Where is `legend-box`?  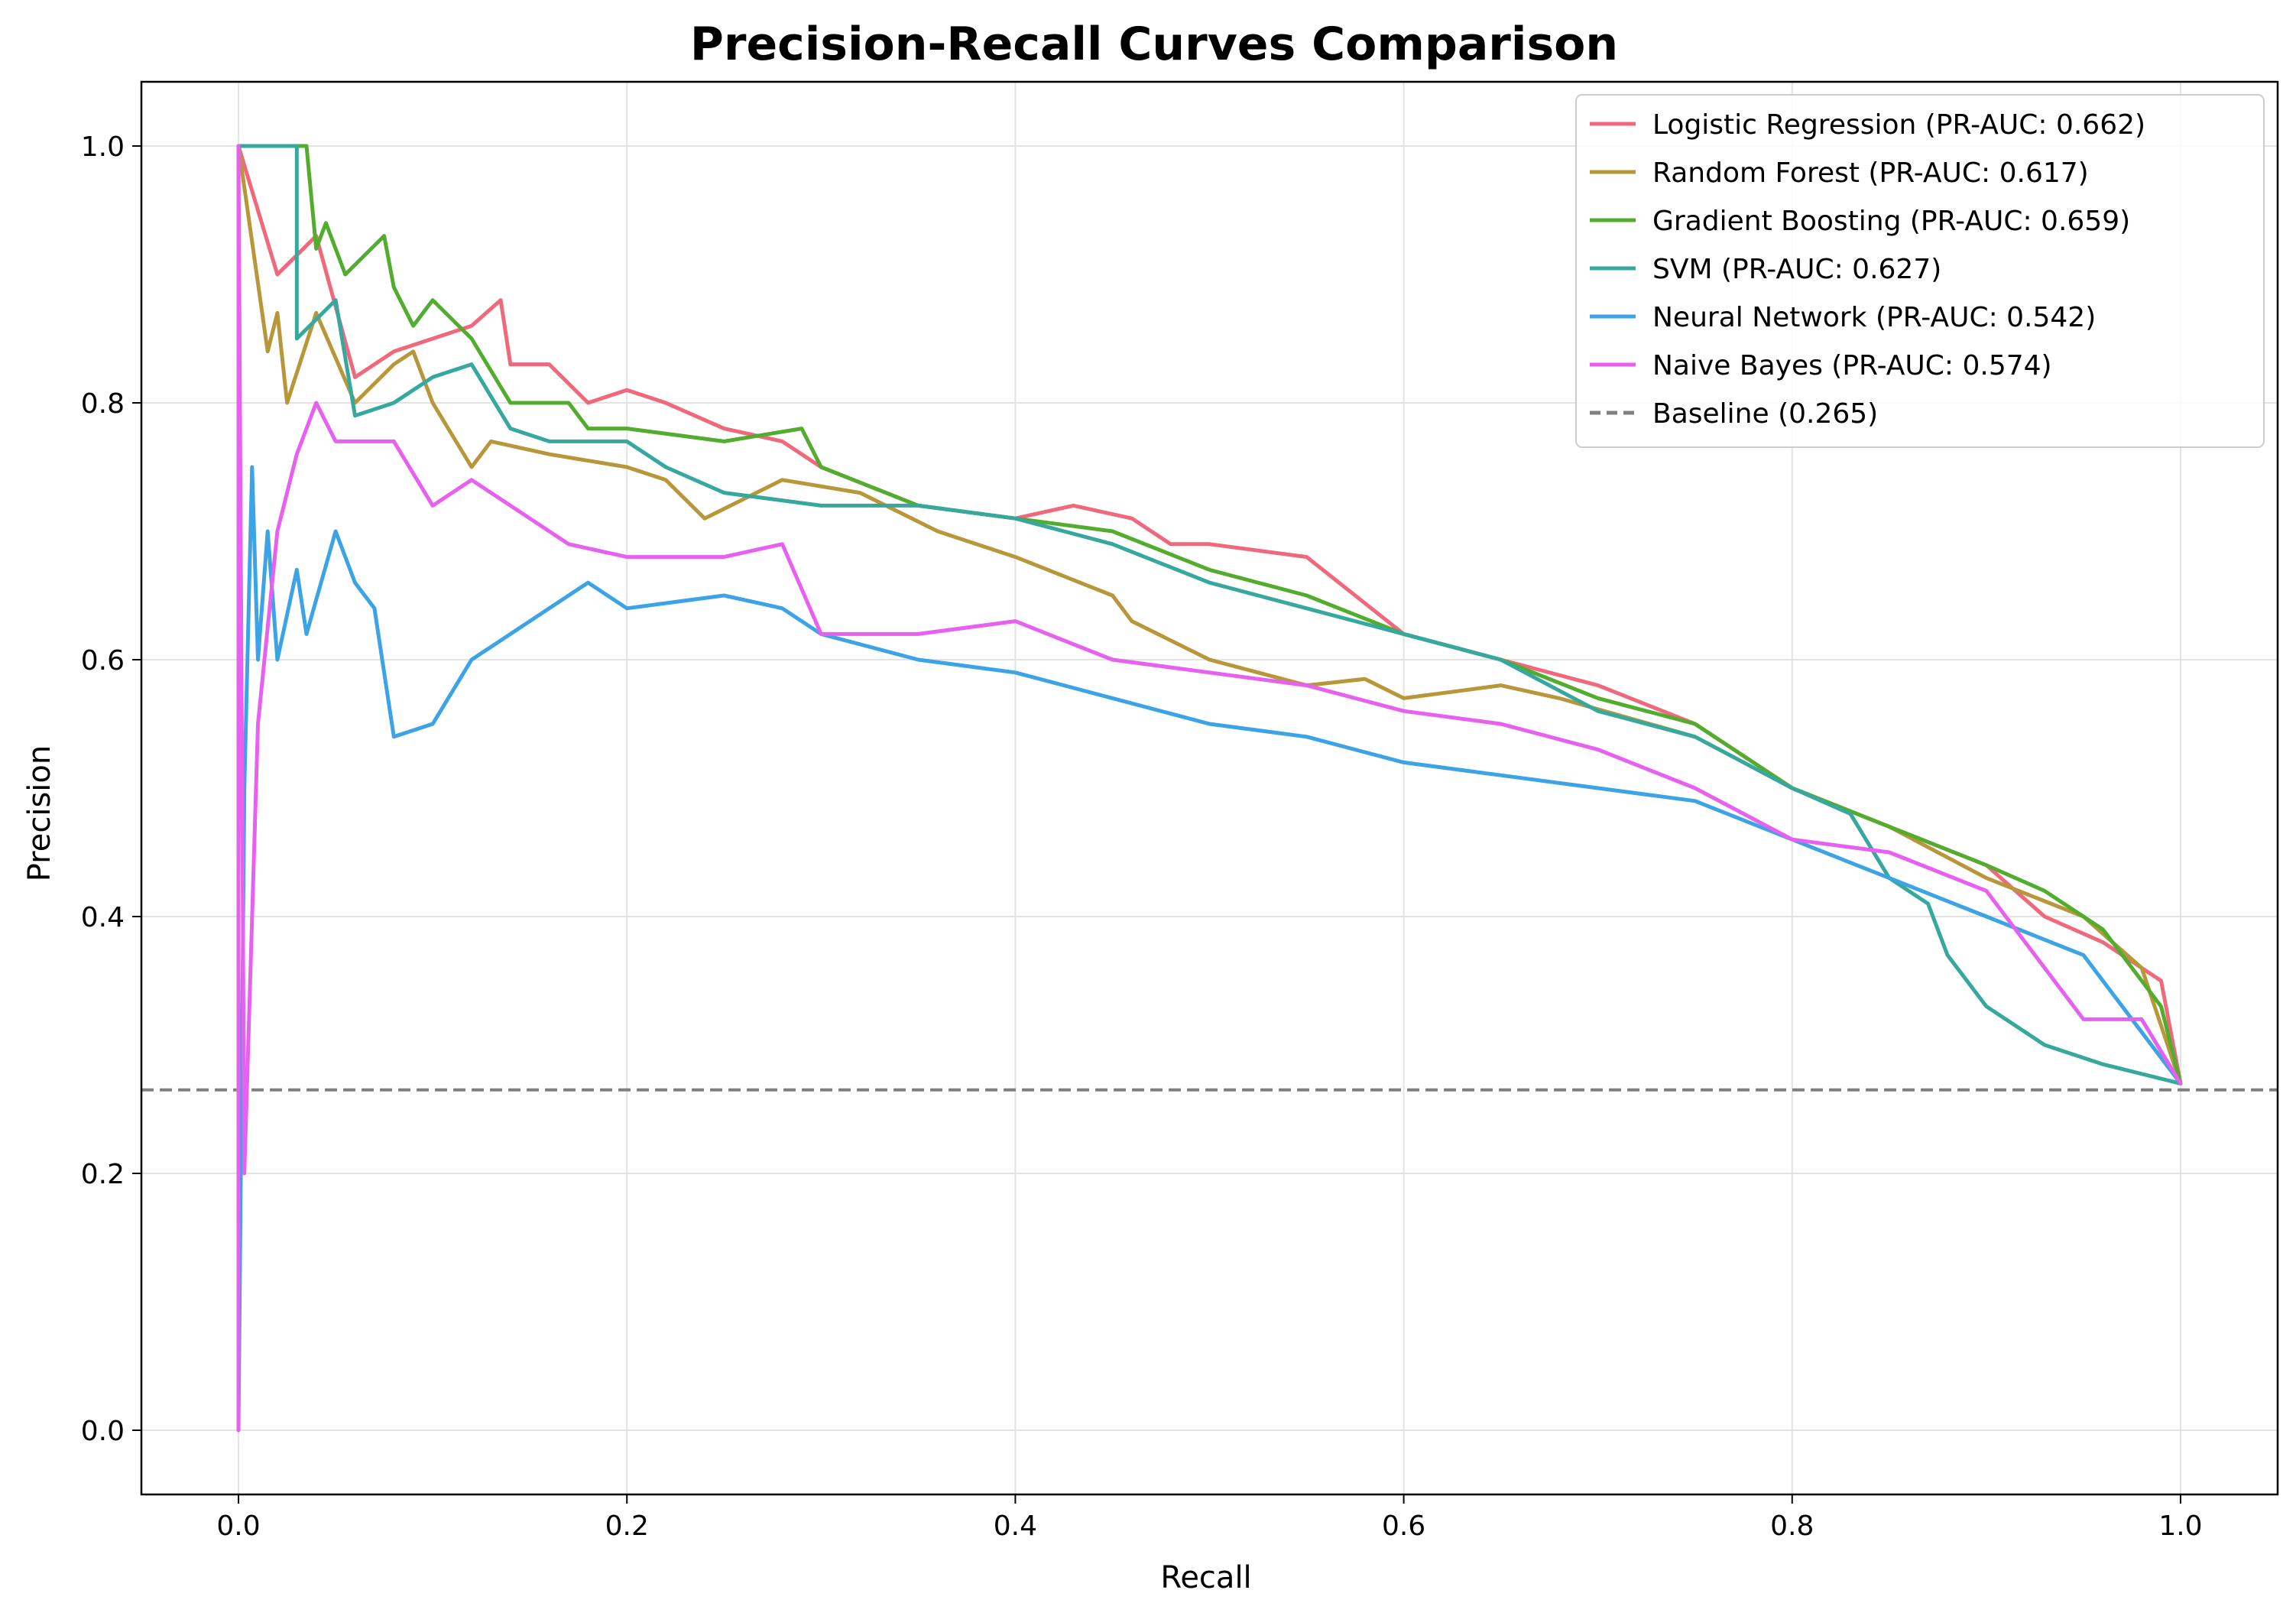 legend-box is located at coordinates (1920, 271).